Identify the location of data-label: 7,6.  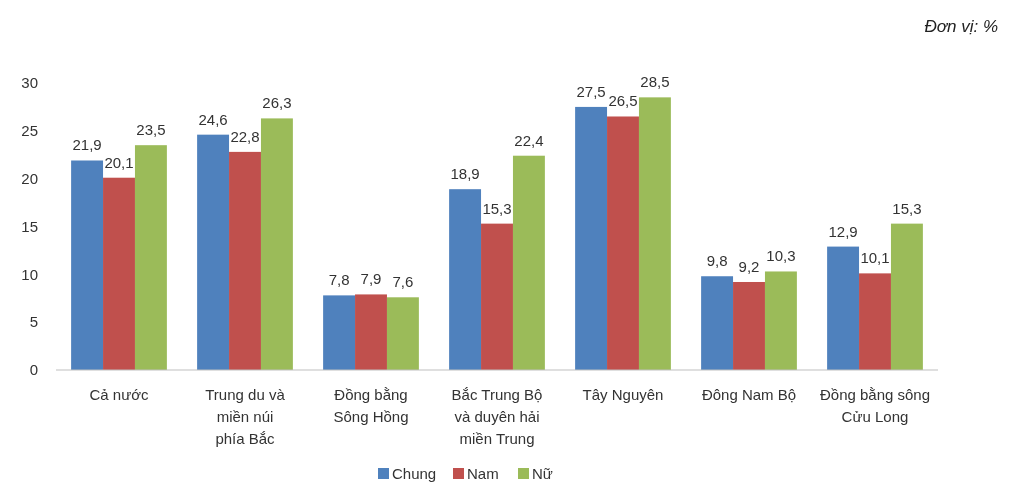
(403, 282).